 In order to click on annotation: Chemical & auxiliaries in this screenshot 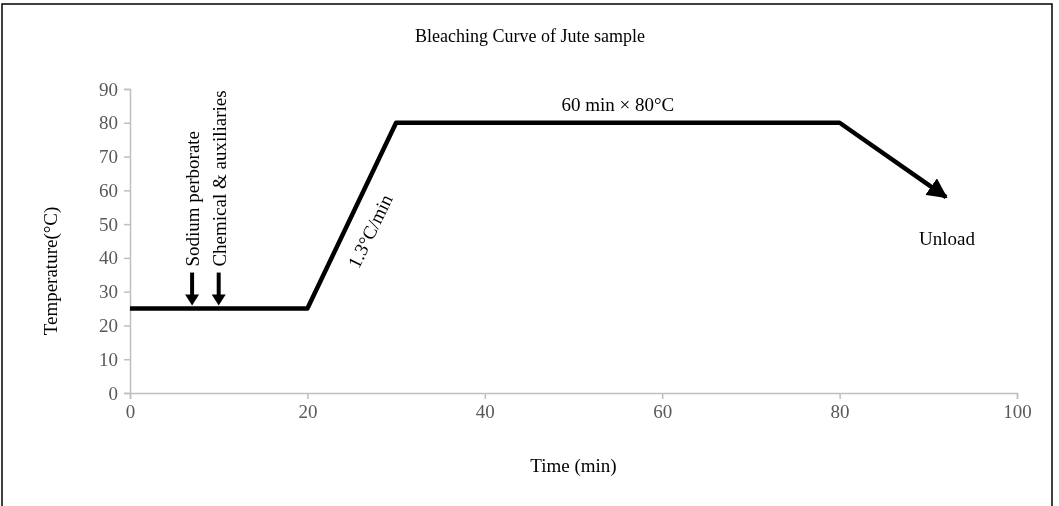, I will do `click(219, 178)`.